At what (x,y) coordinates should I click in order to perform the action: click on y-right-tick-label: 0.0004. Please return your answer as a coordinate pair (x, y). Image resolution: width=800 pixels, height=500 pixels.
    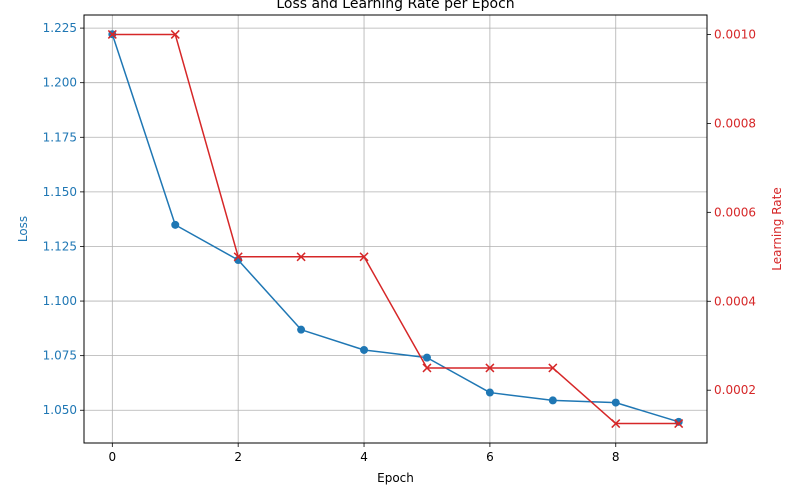
    Looking at the image, I should click on (735, 301).